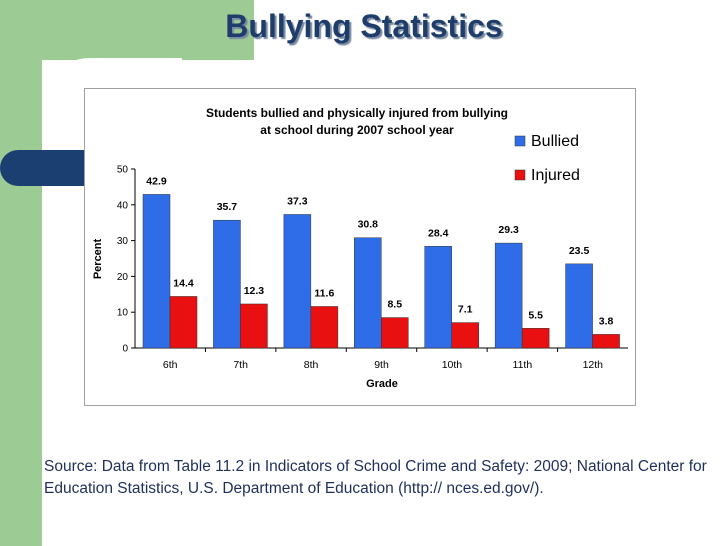 Image resolution: width=728 pixels, height=546 pixels. I want to click on data-label-injured: 14.4, so click(183, 283).